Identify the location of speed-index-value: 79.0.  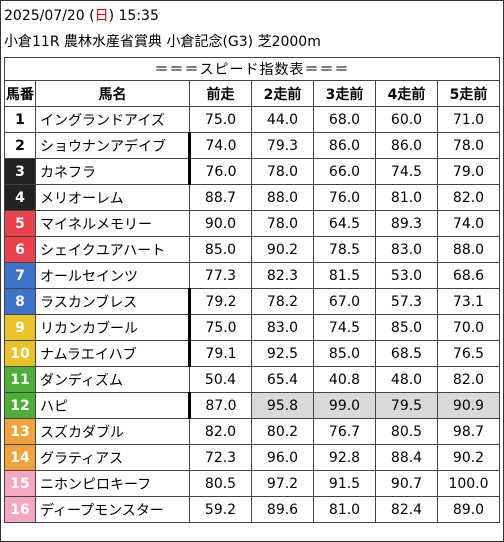
(468, 171).